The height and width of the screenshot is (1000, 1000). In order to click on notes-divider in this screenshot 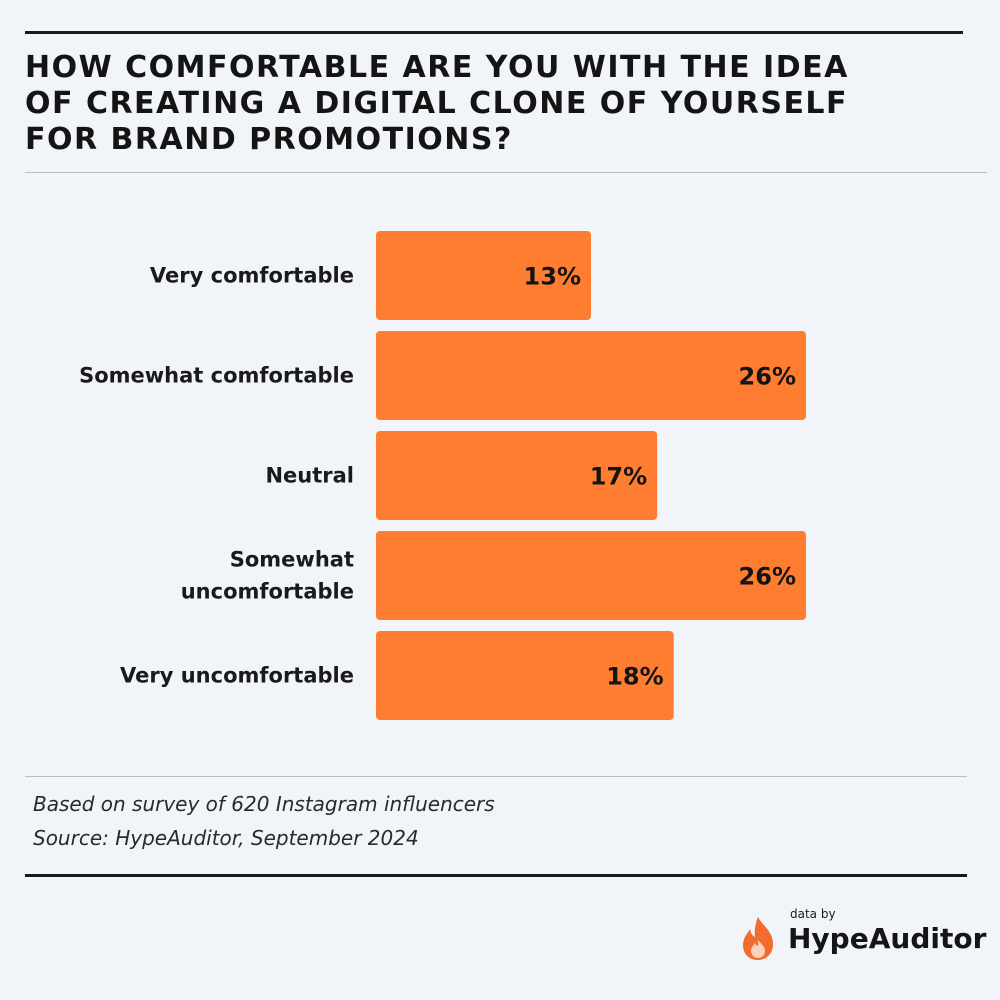, I will do `click(496, 776)`.